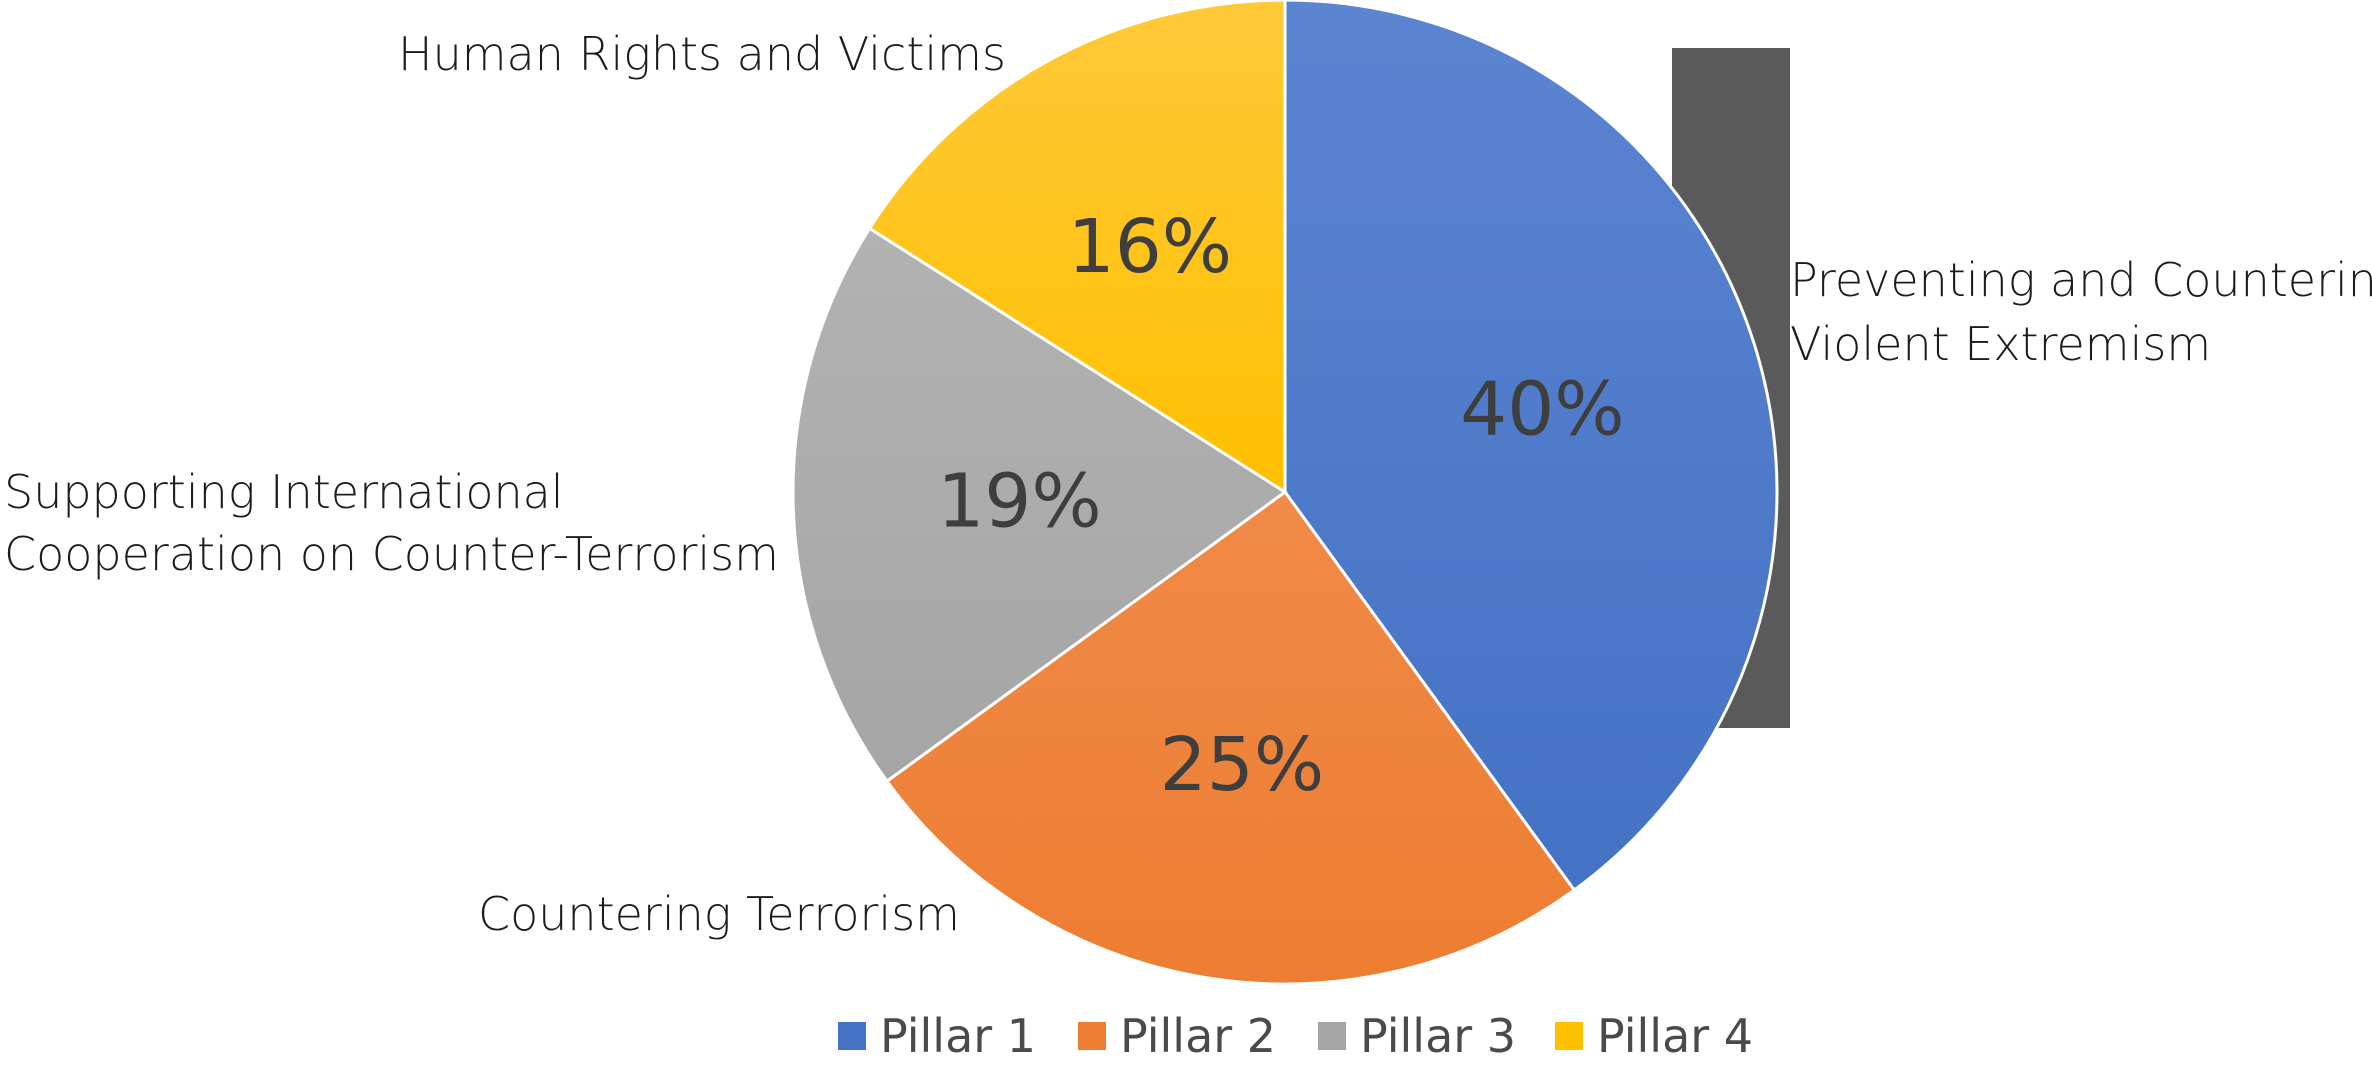 The image size is (2372, 1085). I want to click on percent-label-pillar-3: 19%, so click(1019, 501).